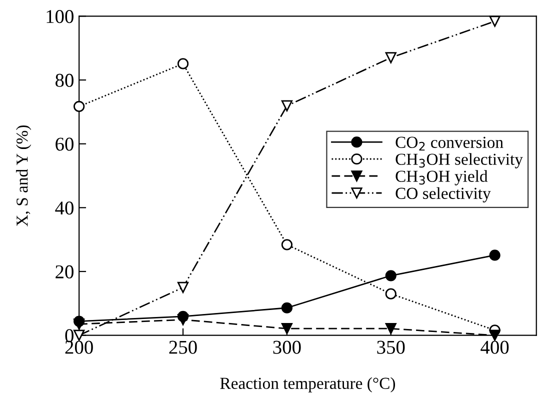 The width and height of the screenshot is (538, 404). Describe the element at coordinates (60, 17) in the screenshot. I see `y-tick-label: 100` at that location.